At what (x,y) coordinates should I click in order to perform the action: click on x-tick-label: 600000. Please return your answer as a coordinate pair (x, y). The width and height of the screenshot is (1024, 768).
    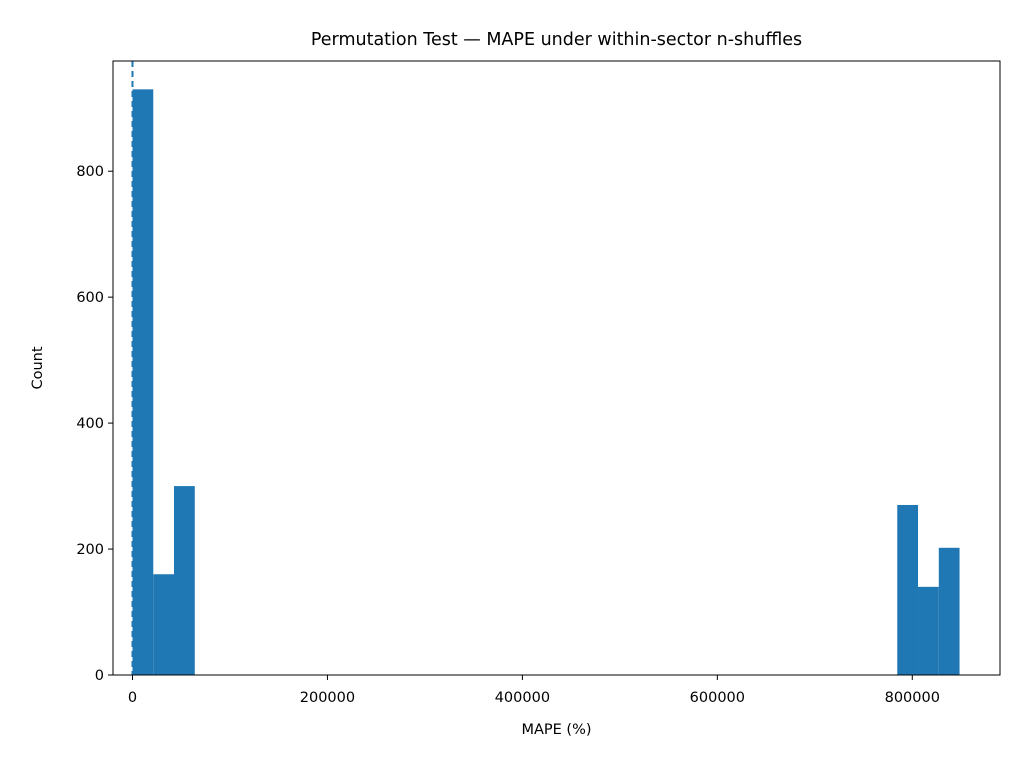
    Looking at the image, I should click on (717, 698).